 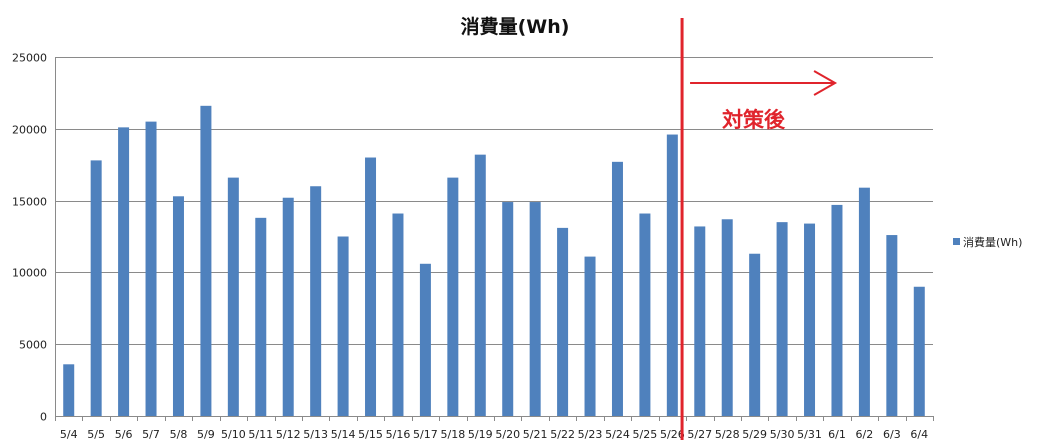 What do you see at coordinates (727, 434) in the screenshot?
I see `x-tick-label: 5/28` at bounding box center [727, 434].